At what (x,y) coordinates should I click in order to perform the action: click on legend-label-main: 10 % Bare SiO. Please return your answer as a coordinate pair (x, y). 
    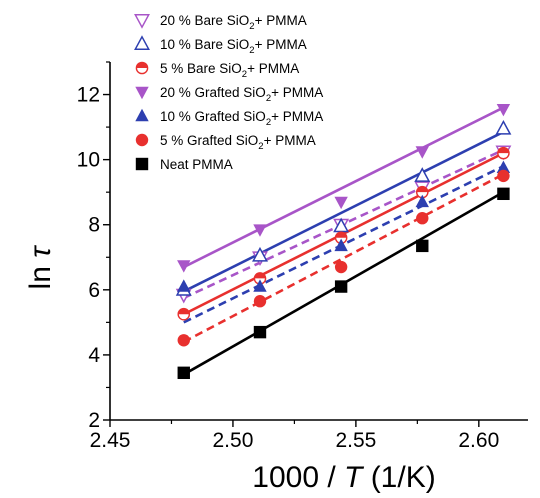
    Looking at the image, I should click on (204, 44).